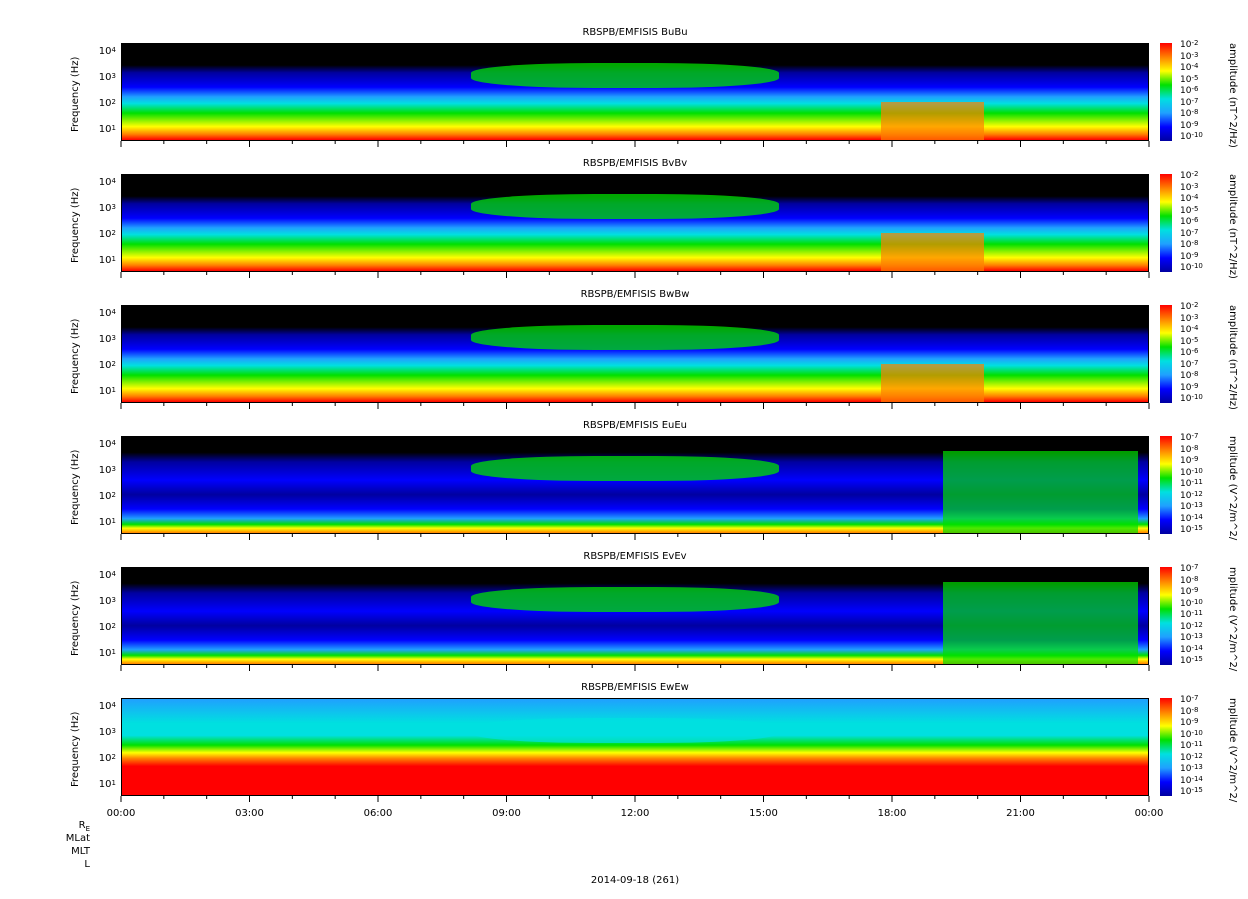  Describe the element at coordinates (1195, 339) in the screenshot. I see `colorbar-tick-exponent: -5` at that location.